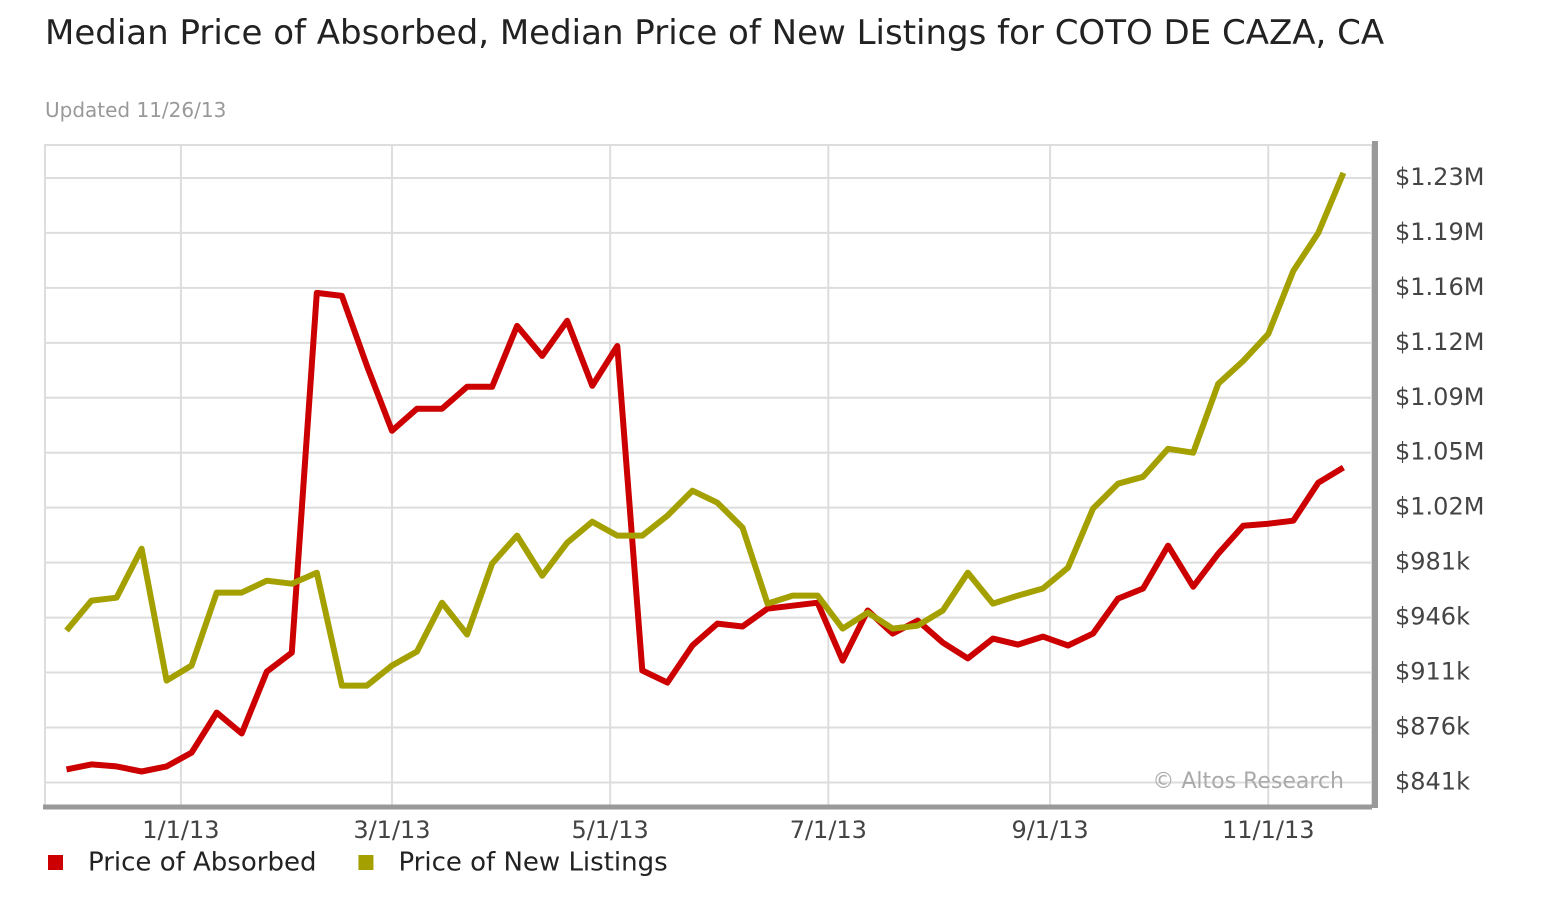 The height and width of the screenshot is (899, 1542). What do you see at coordinates (1439, 177) in the screenshot?
I see `y-tick-label: $1.23M` at bounding box center [1439, 177].